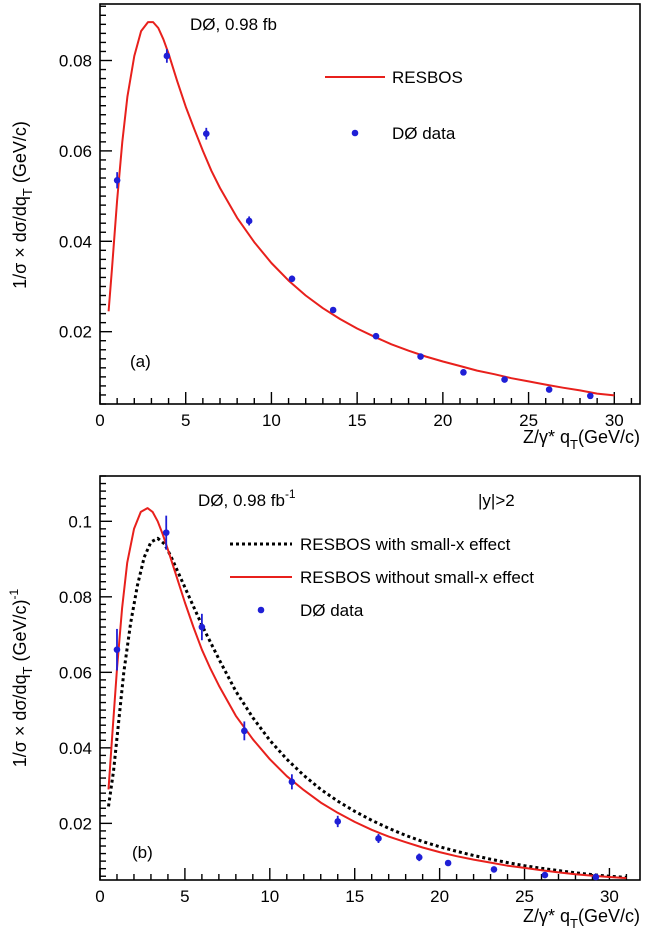 This screenshot has width=655, height=941. I want to click on legend-label: RESBOS without small-x effect, so click(417, 577).